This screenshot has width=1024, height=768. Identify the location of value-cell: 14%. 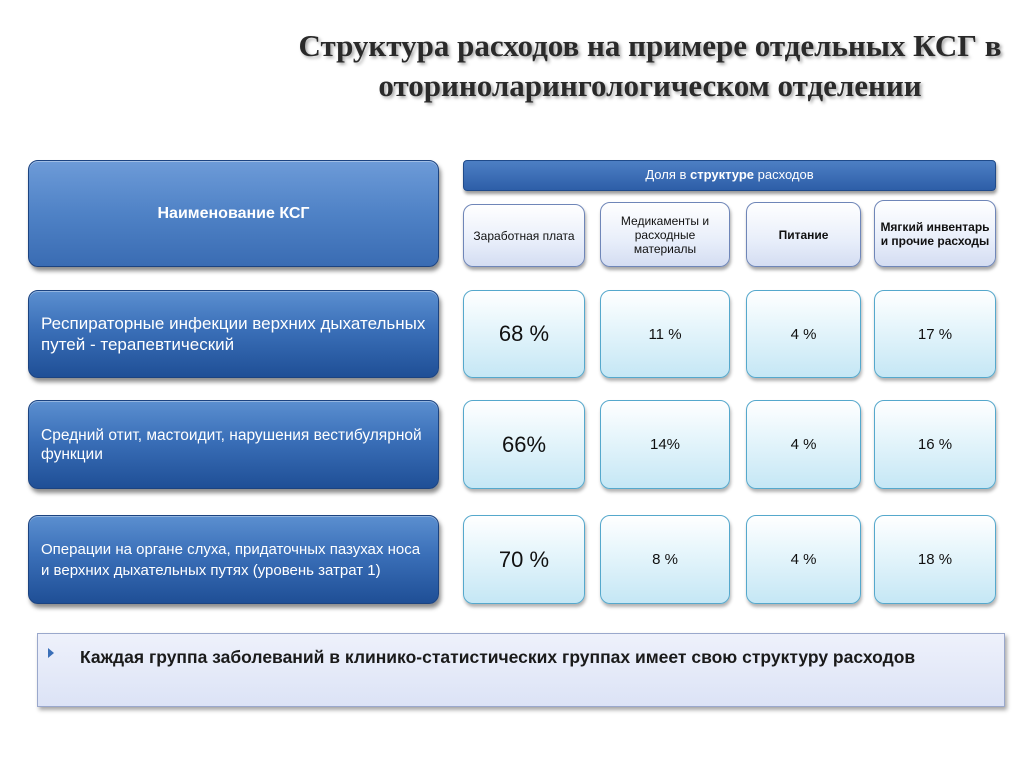
(665, 444).